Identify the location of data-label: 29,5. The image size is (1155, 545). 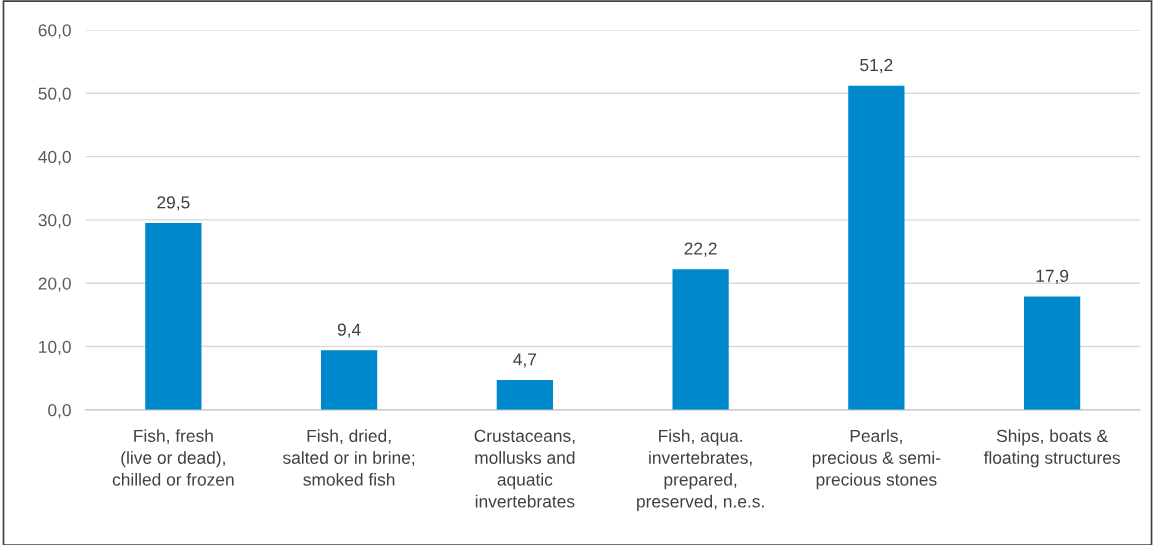
(173, 203).